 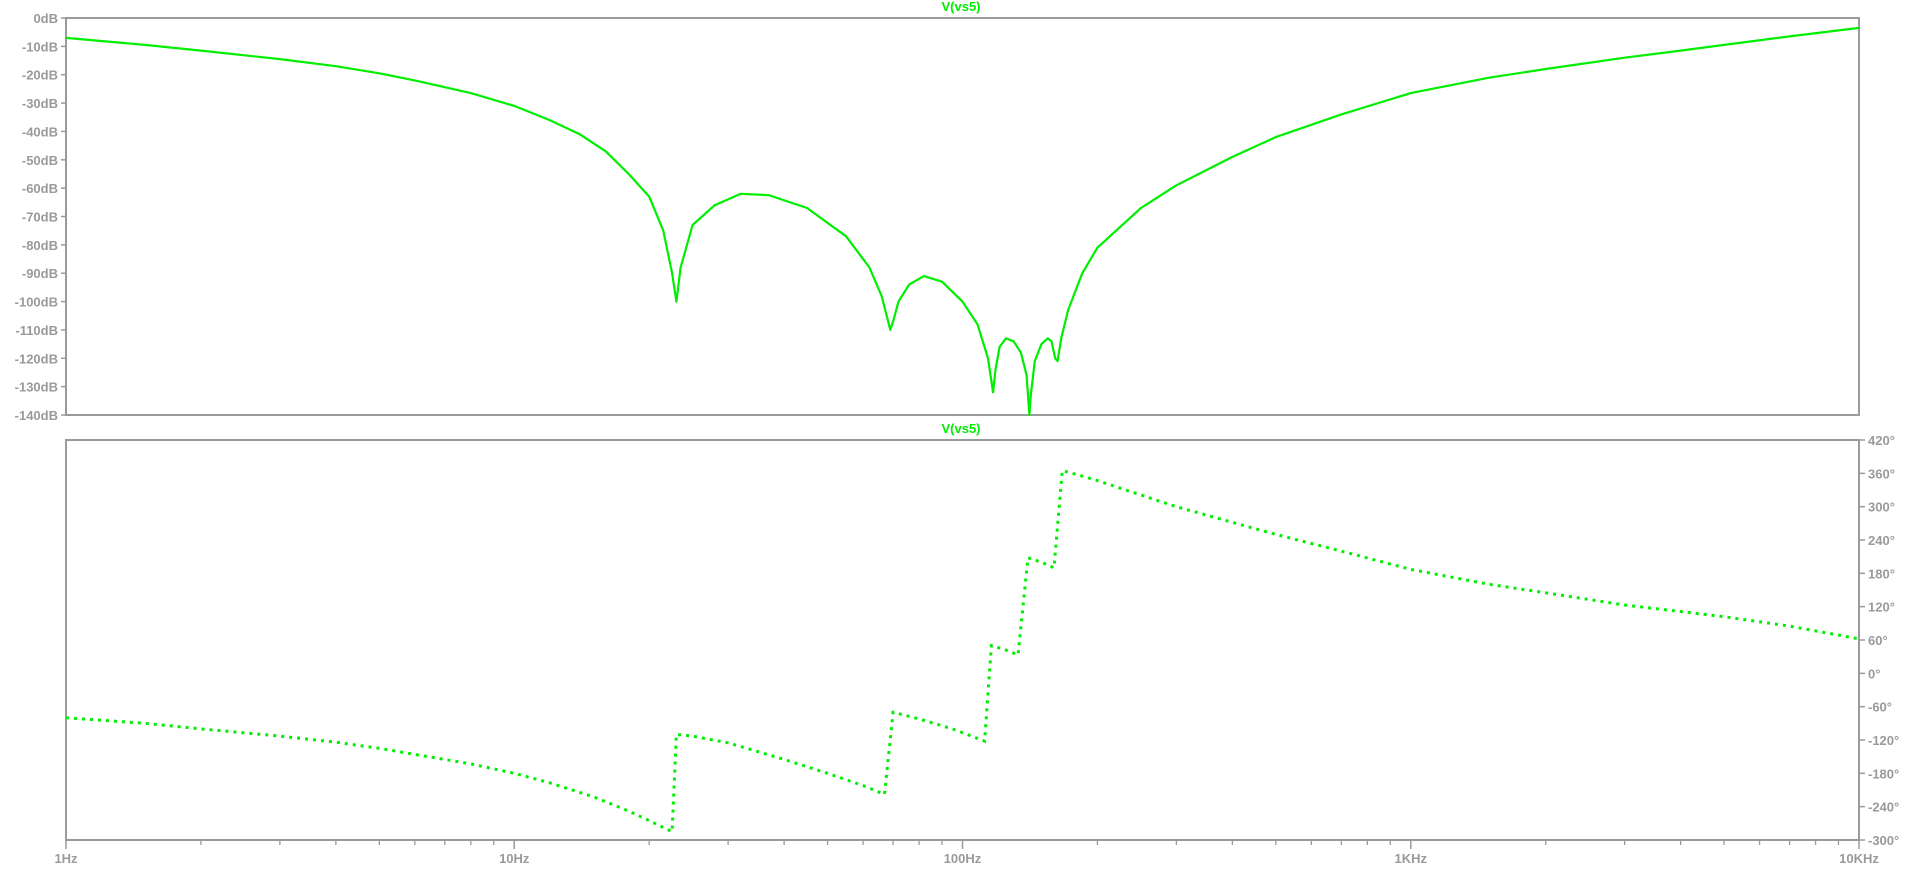 I want to click on magnitude-tick-label: -90dB, so click(x=40, y=273).